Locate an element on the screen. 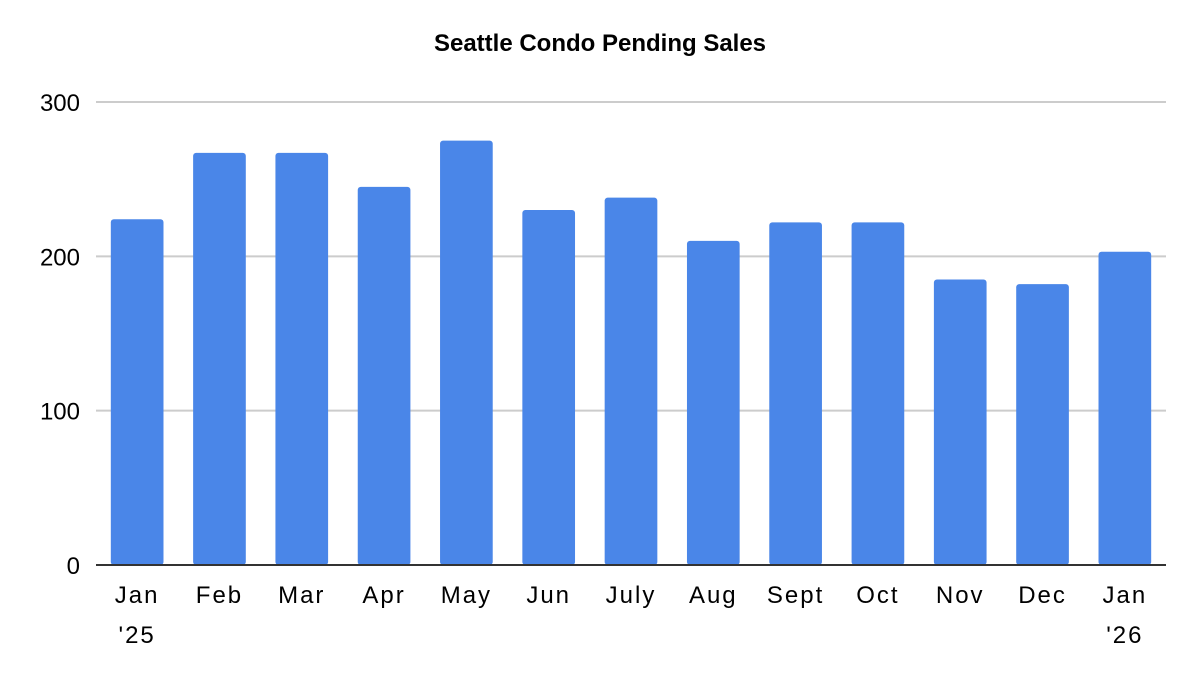 This screenshot has height=684, width=1200. y-tick-label: 300 is located at coordinates (60, 103).